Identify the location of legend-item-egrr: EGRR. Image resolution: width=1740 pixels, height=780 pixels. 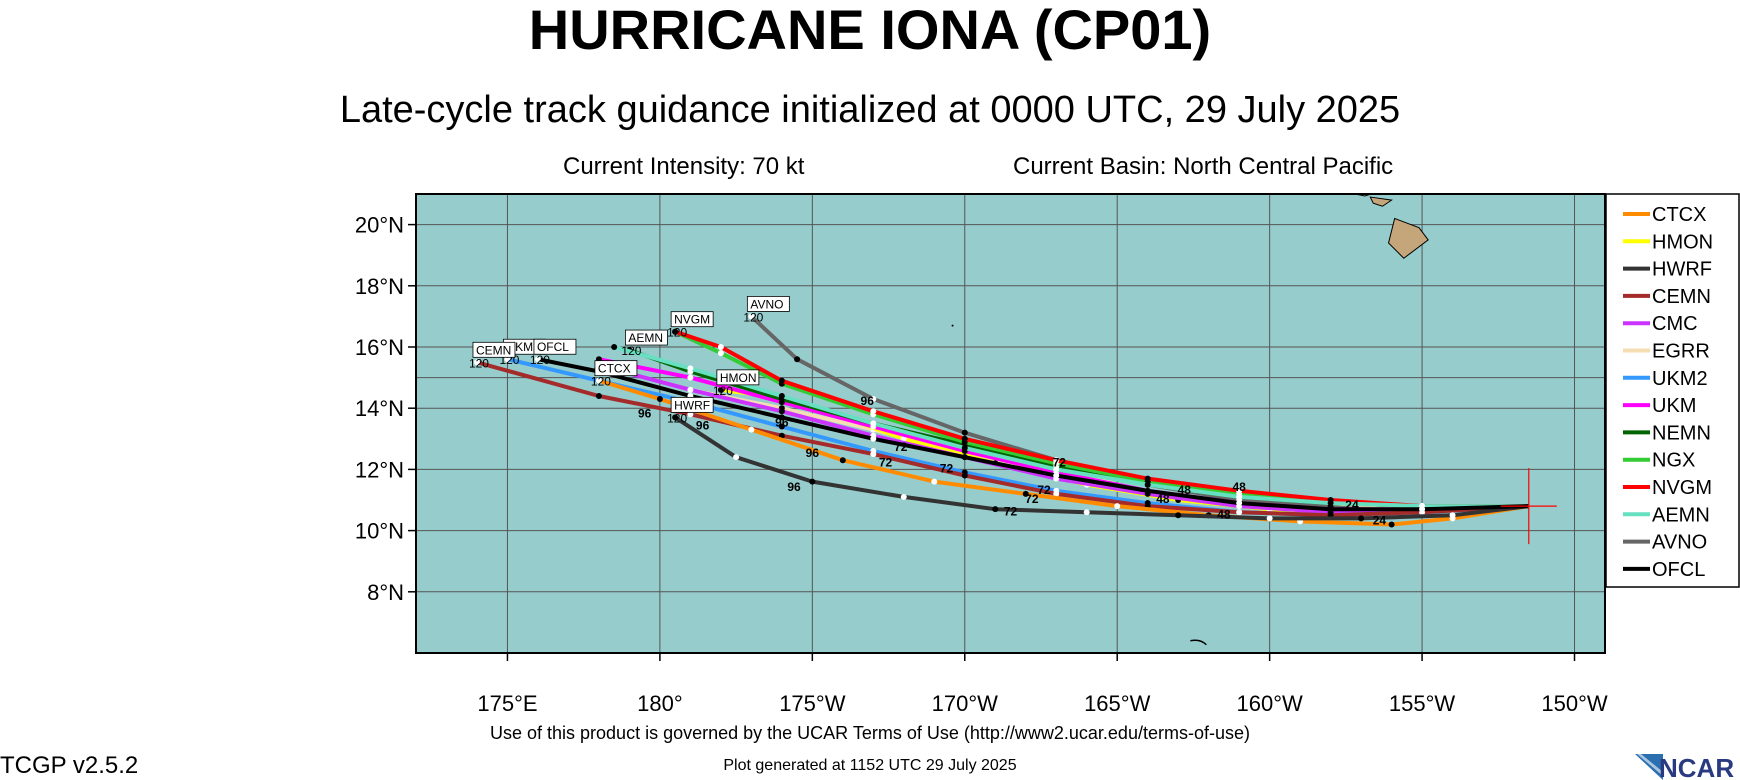
(1666, 352).